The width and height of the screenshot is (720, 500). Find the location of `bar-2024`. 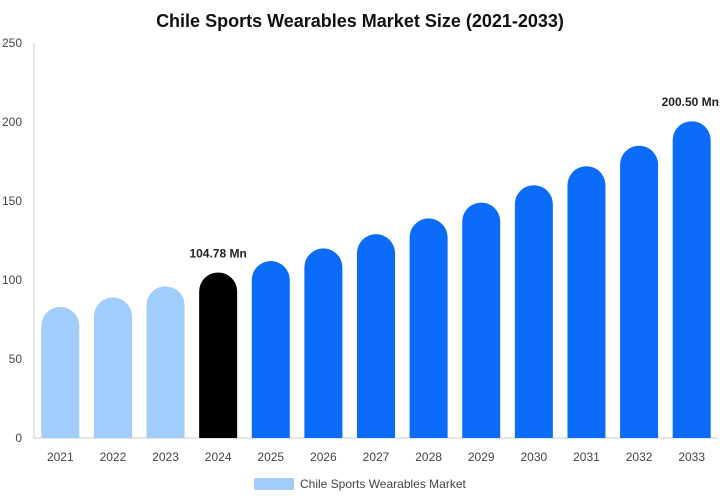

bar-2024 is located at coordinates (218, 355).